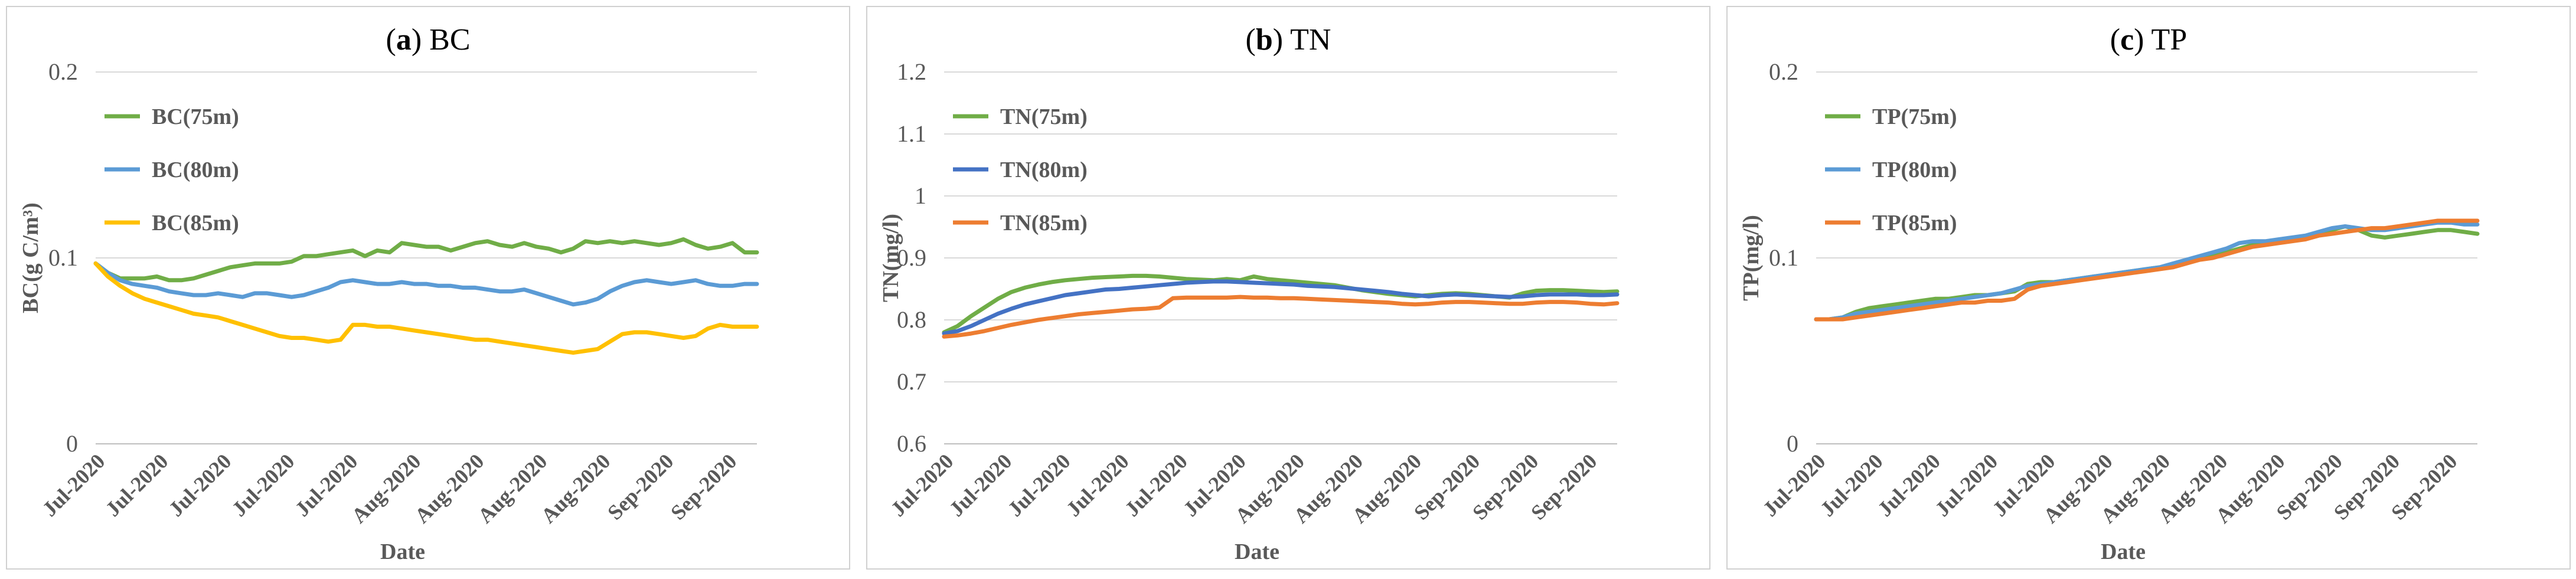 This screenshot has width=2576, height=579. I want to click on y-tick-label: 1.2, so click(911, 72).